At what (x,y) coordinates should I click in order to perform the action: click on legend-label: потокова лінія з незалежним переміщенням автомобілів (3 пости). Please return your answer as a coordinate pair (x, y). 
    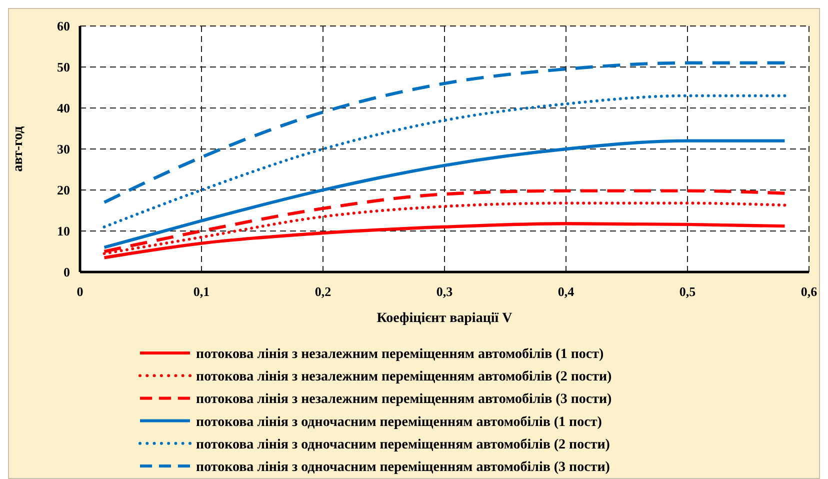
    Looking at the image, I should click on (404, 400).